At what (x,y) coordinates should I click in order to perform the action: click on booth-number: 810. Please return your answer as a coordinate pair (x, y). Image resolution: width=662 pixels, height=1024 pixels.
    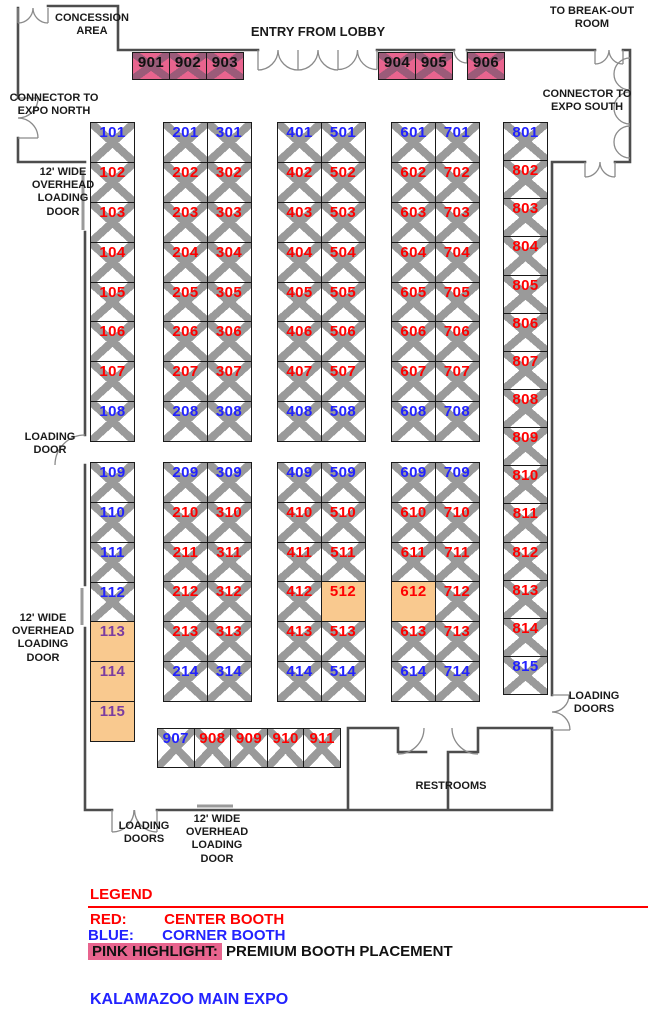
    Looking at the image, I should click on (525, 476).